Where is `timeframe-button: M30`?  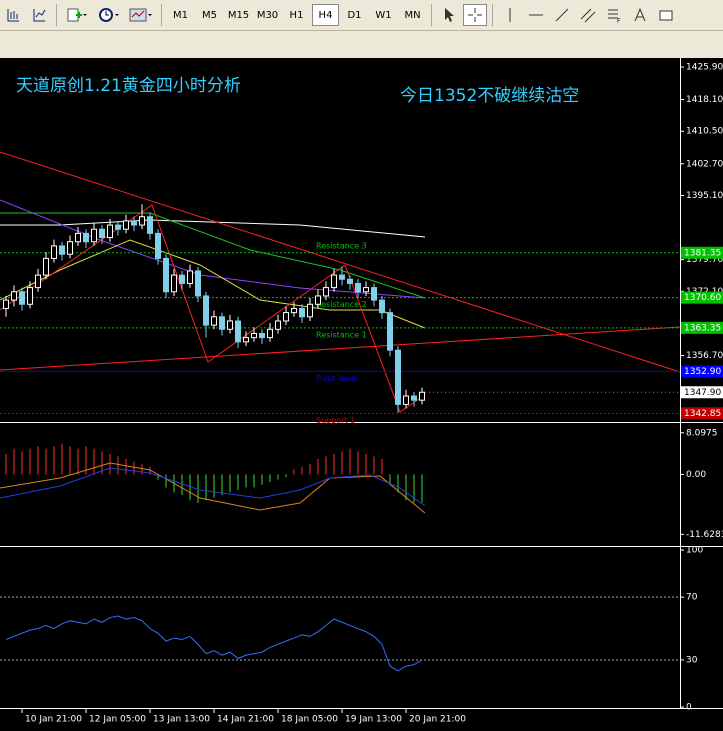 timeframe-button: M30 is located at coordinates (267, 15).